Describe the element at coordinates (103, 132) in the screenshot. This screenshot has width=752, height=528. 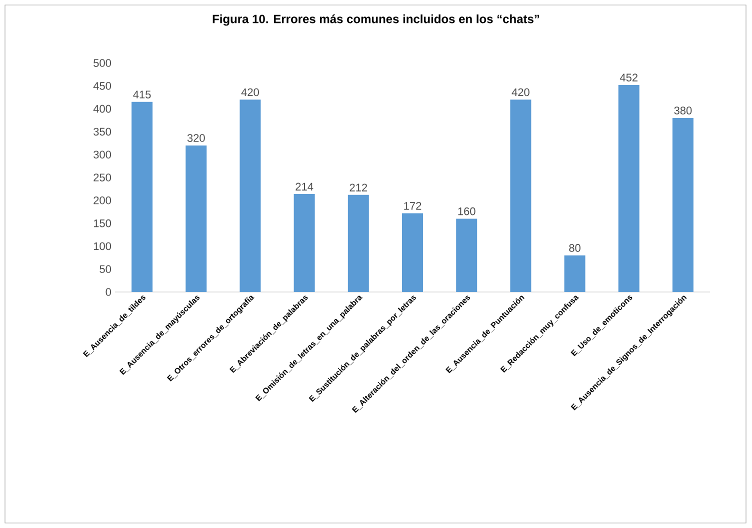
I see `y-tick-label: 350` at that location.